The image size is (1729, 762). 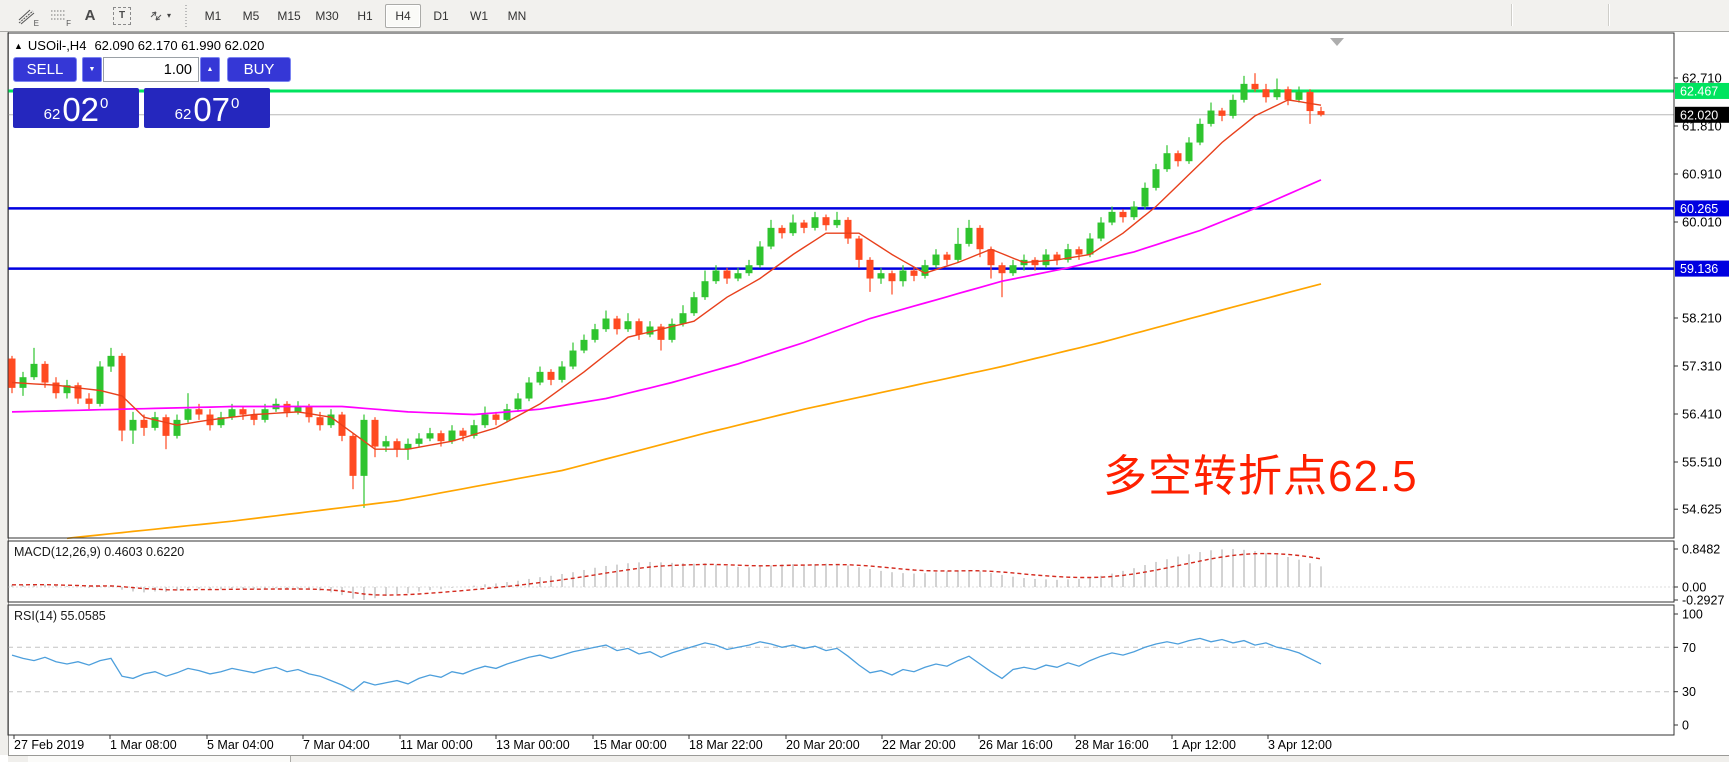 I want to click on svg-text: 55.510, so click(x=1702, y=461).